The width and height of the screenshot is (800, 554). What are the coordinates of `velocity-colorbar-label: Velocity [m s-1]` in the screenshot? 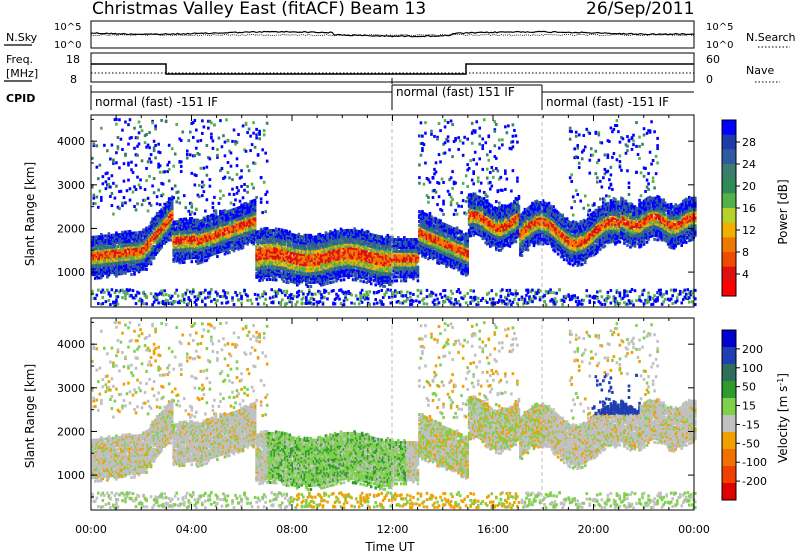 It's located at (783, 418).